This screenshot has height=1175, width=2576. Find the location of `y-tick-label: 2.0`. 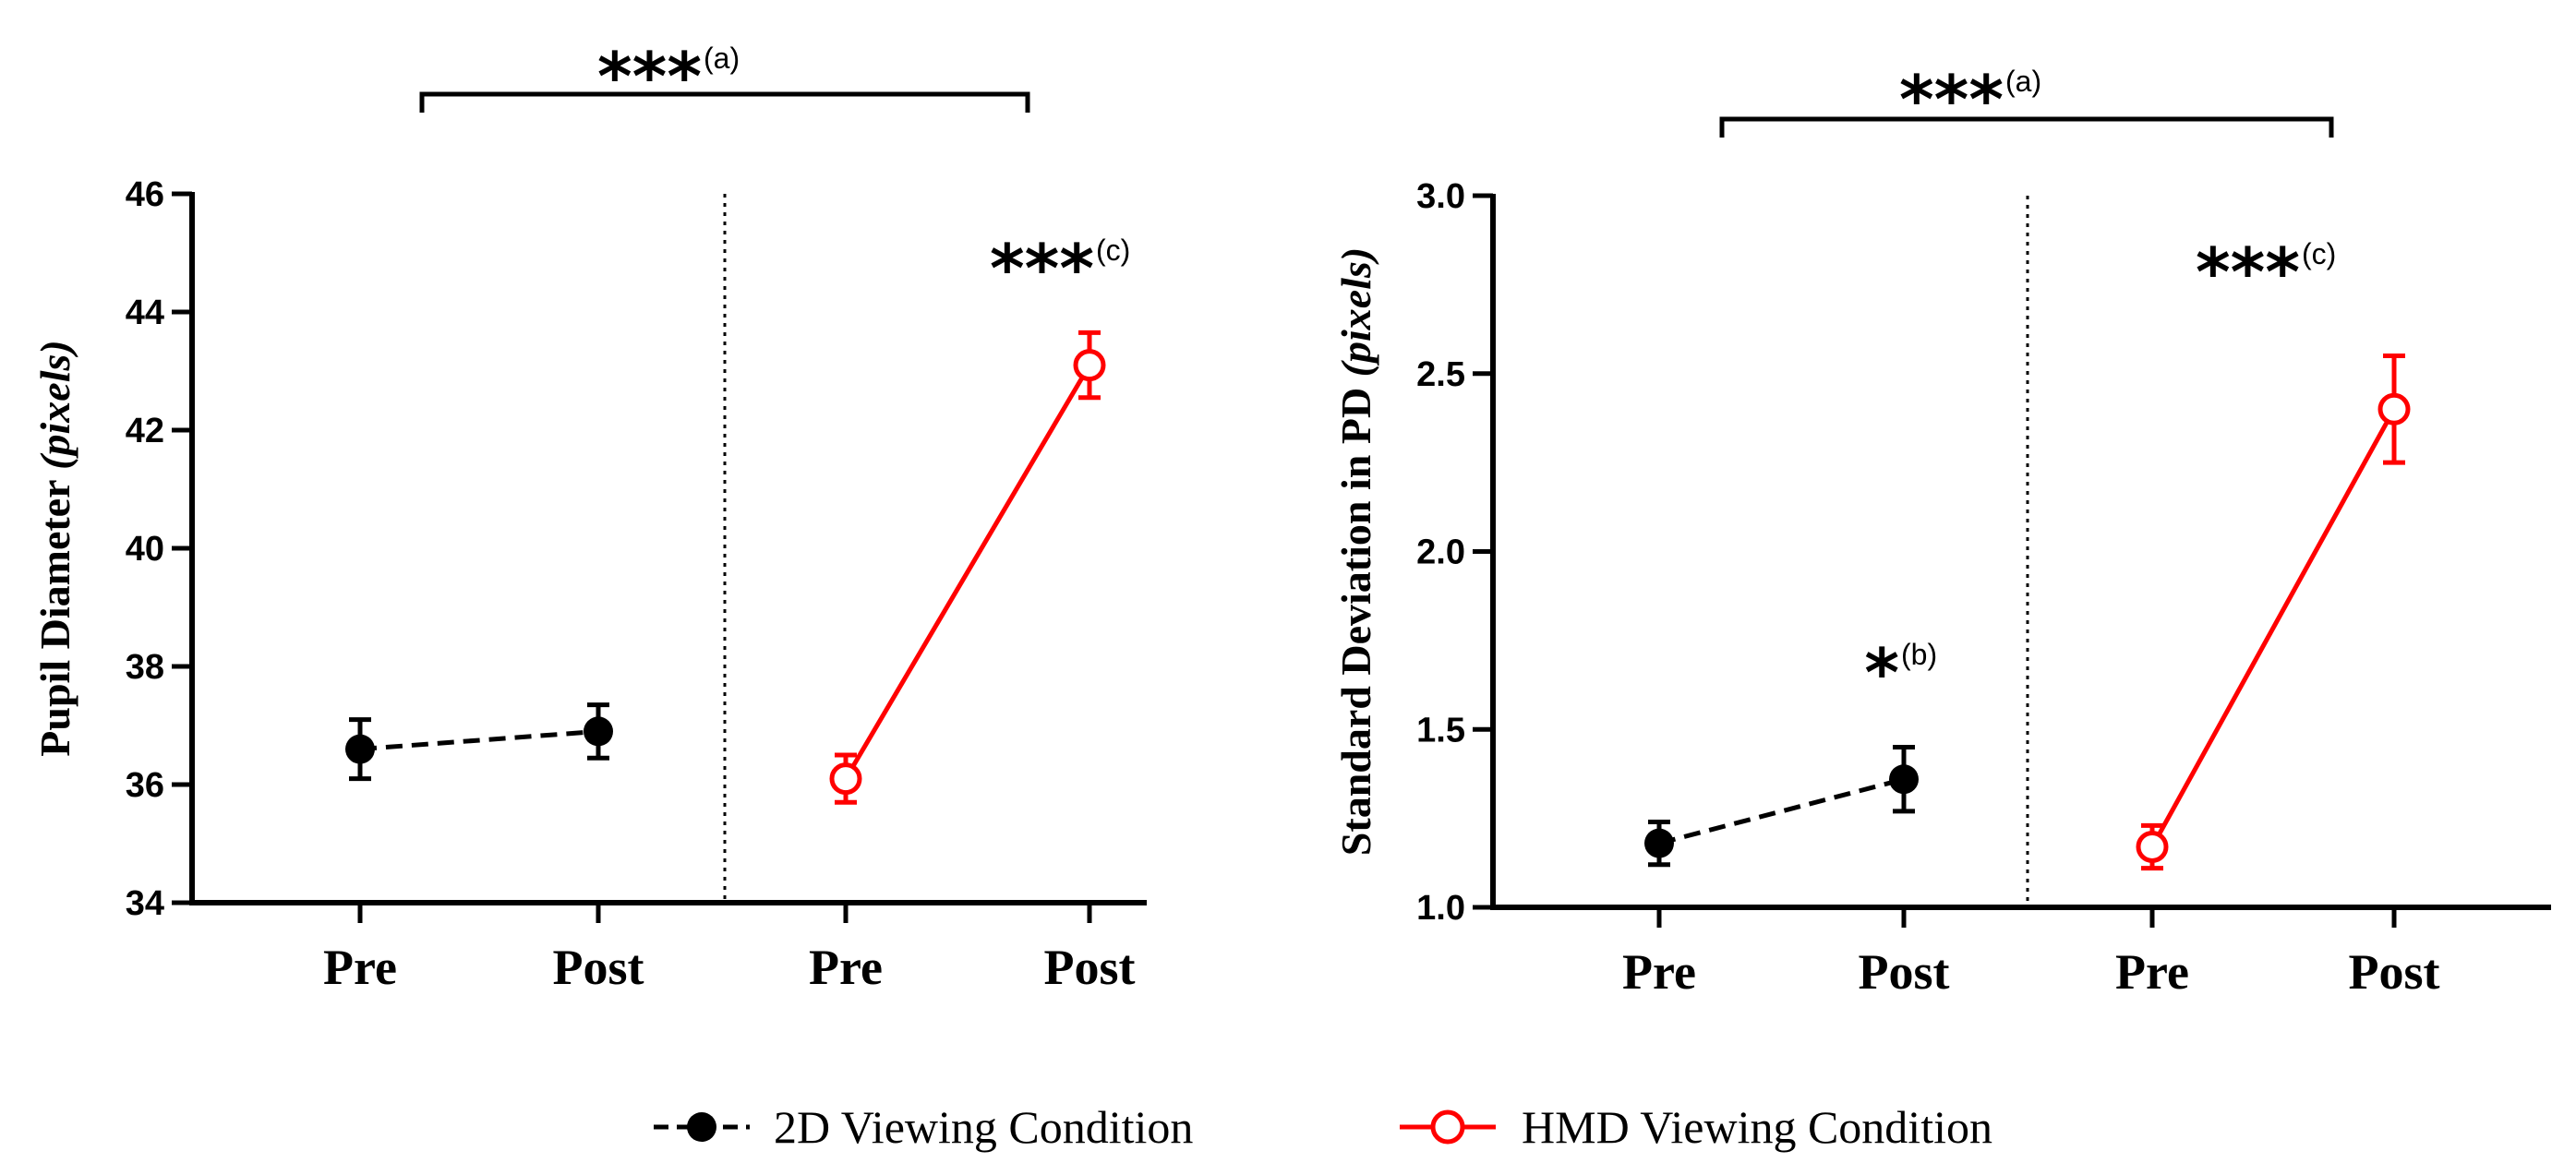

y-tick-label: 2.0 is located at coordinates (1440, 553).